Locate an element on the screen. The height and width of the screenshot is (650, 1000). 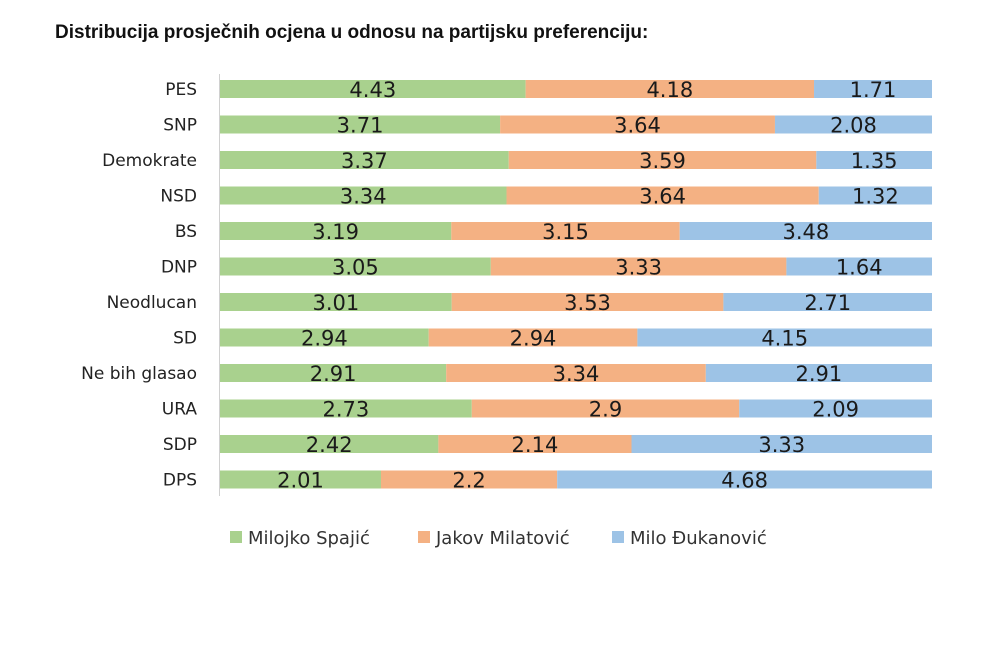
data-label: 2.08 is located at coordinates (853, 126).